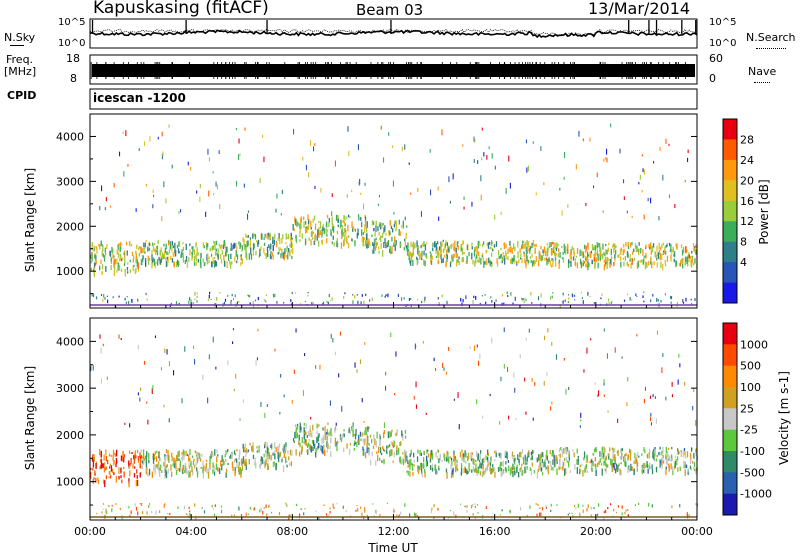 Image resolution: width=800 pixels, height=555 pixels. I want to click on power-colorbar-tick-2: 20, so click(747, 180).